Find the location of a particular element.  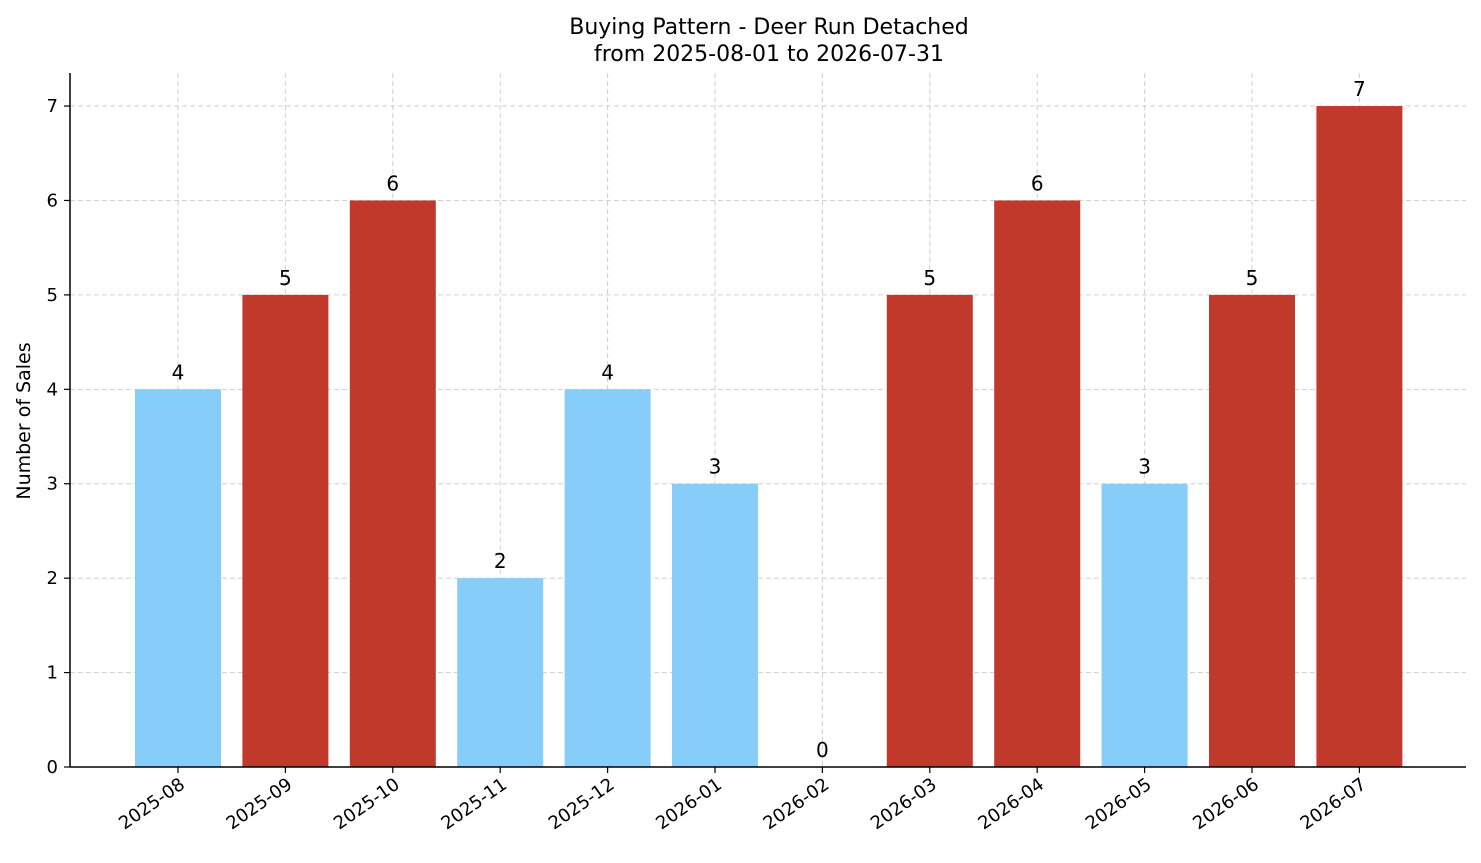

y-tick-label: 3 is located at coordinates (52, 484).